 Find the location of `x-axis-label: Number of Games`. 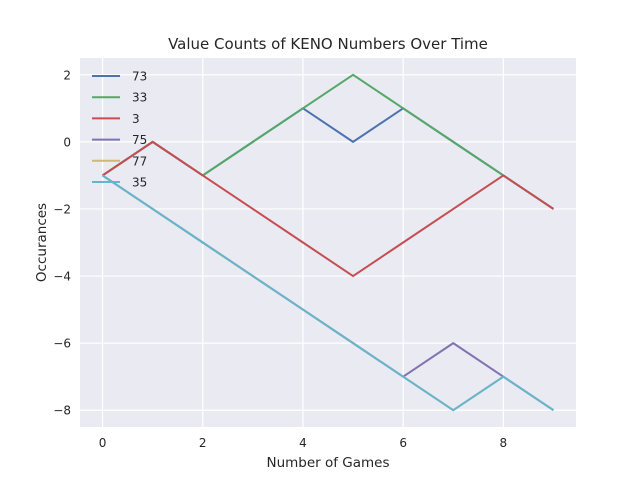

x-axis-label: Number of Games is located at coordinates (327, 463).